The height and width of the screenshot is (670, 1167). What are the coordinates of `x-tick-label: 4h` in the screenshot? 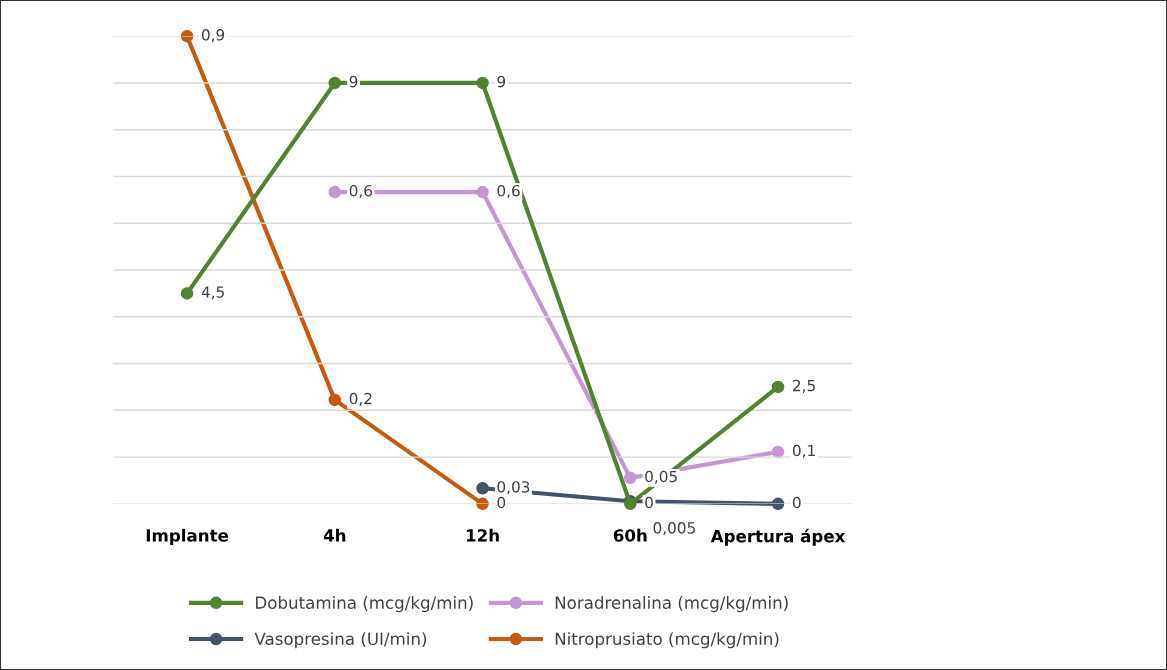 It's located at (334, 535).